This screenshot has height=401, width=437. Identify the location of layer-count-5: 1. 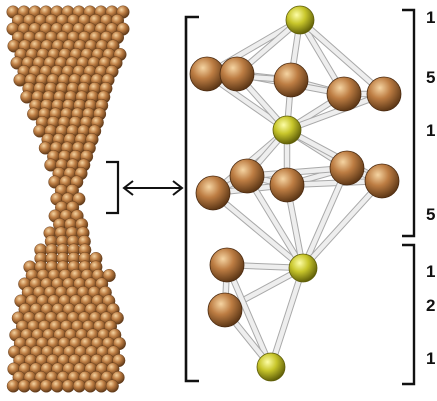
(431, 271).